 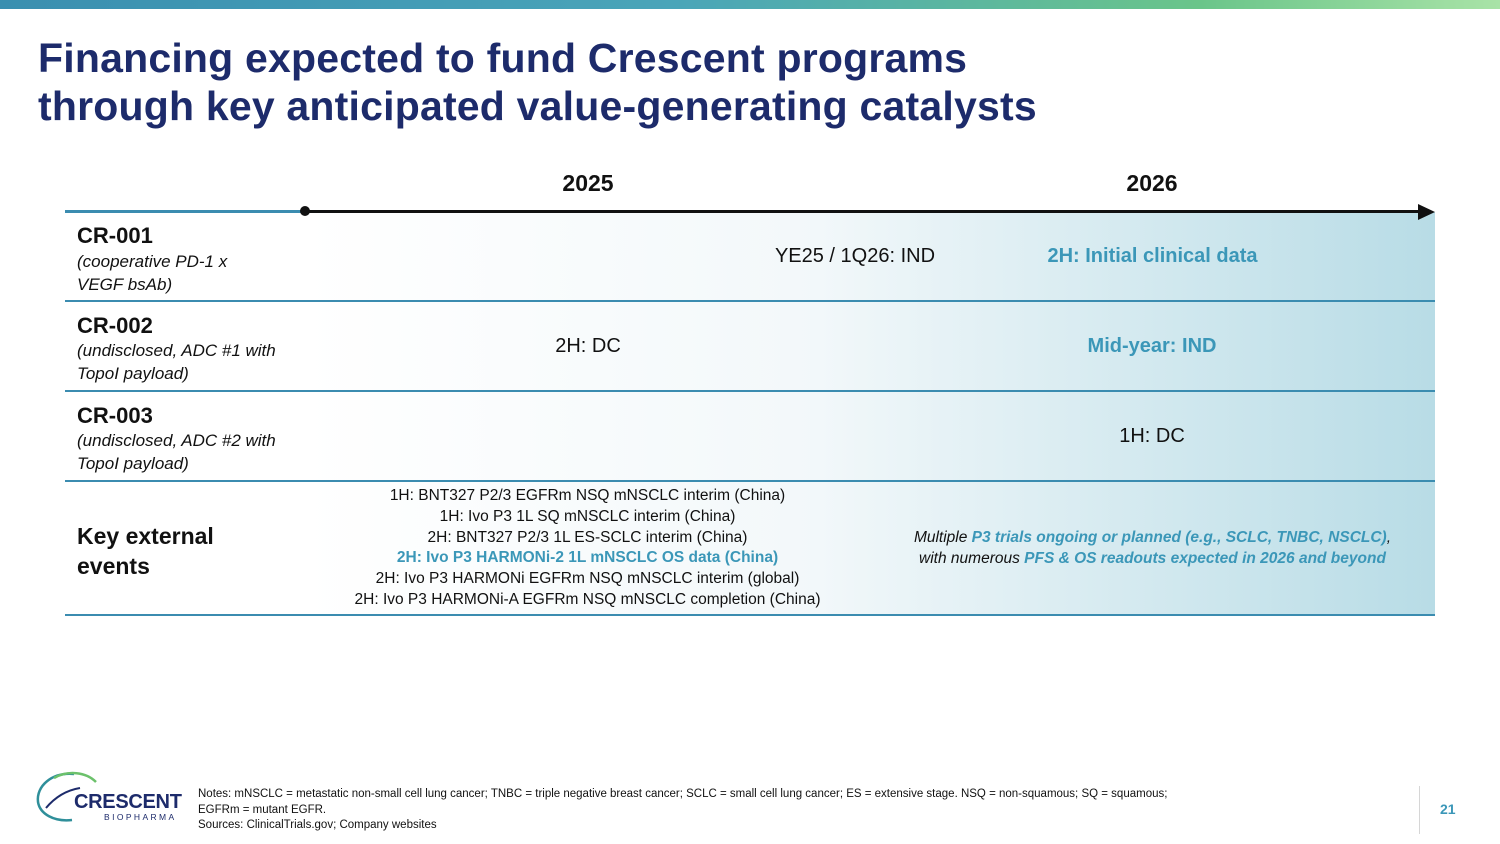 What do you see at coordinates (145, 551) in the screenshot?
I see `key-external-events-label: Key external events` at bounding box center [145, 551].